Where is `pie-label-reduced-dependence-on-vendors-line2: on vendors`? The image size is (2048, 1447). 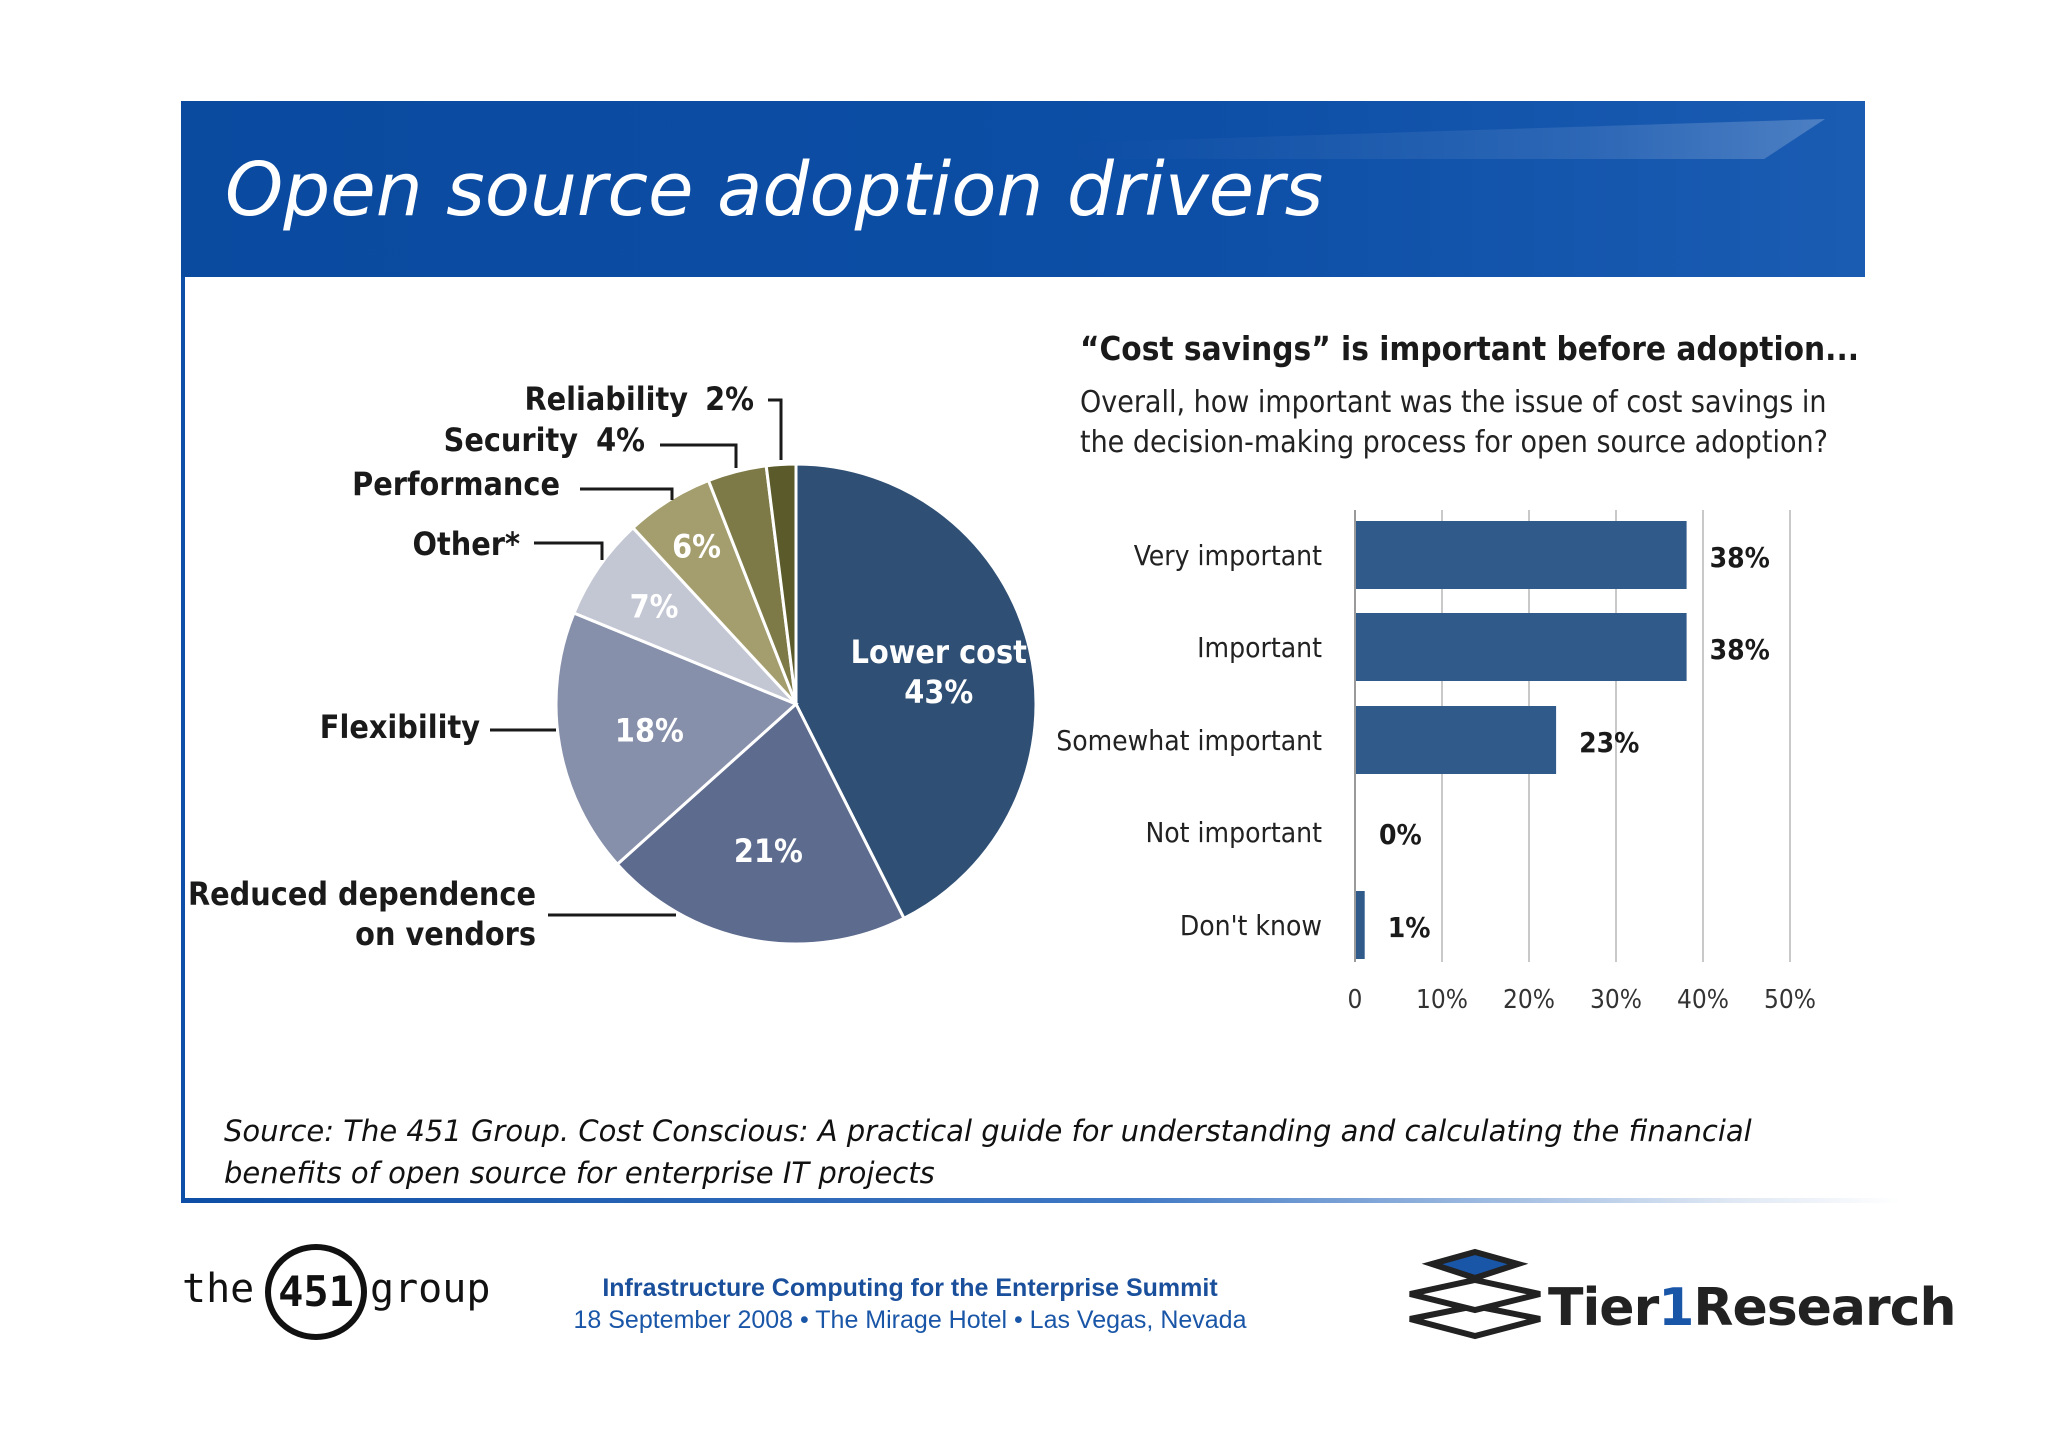
pie-label-reduced-dependence-on-vendors-line2: on vendors is located at coordinates (445, 934).